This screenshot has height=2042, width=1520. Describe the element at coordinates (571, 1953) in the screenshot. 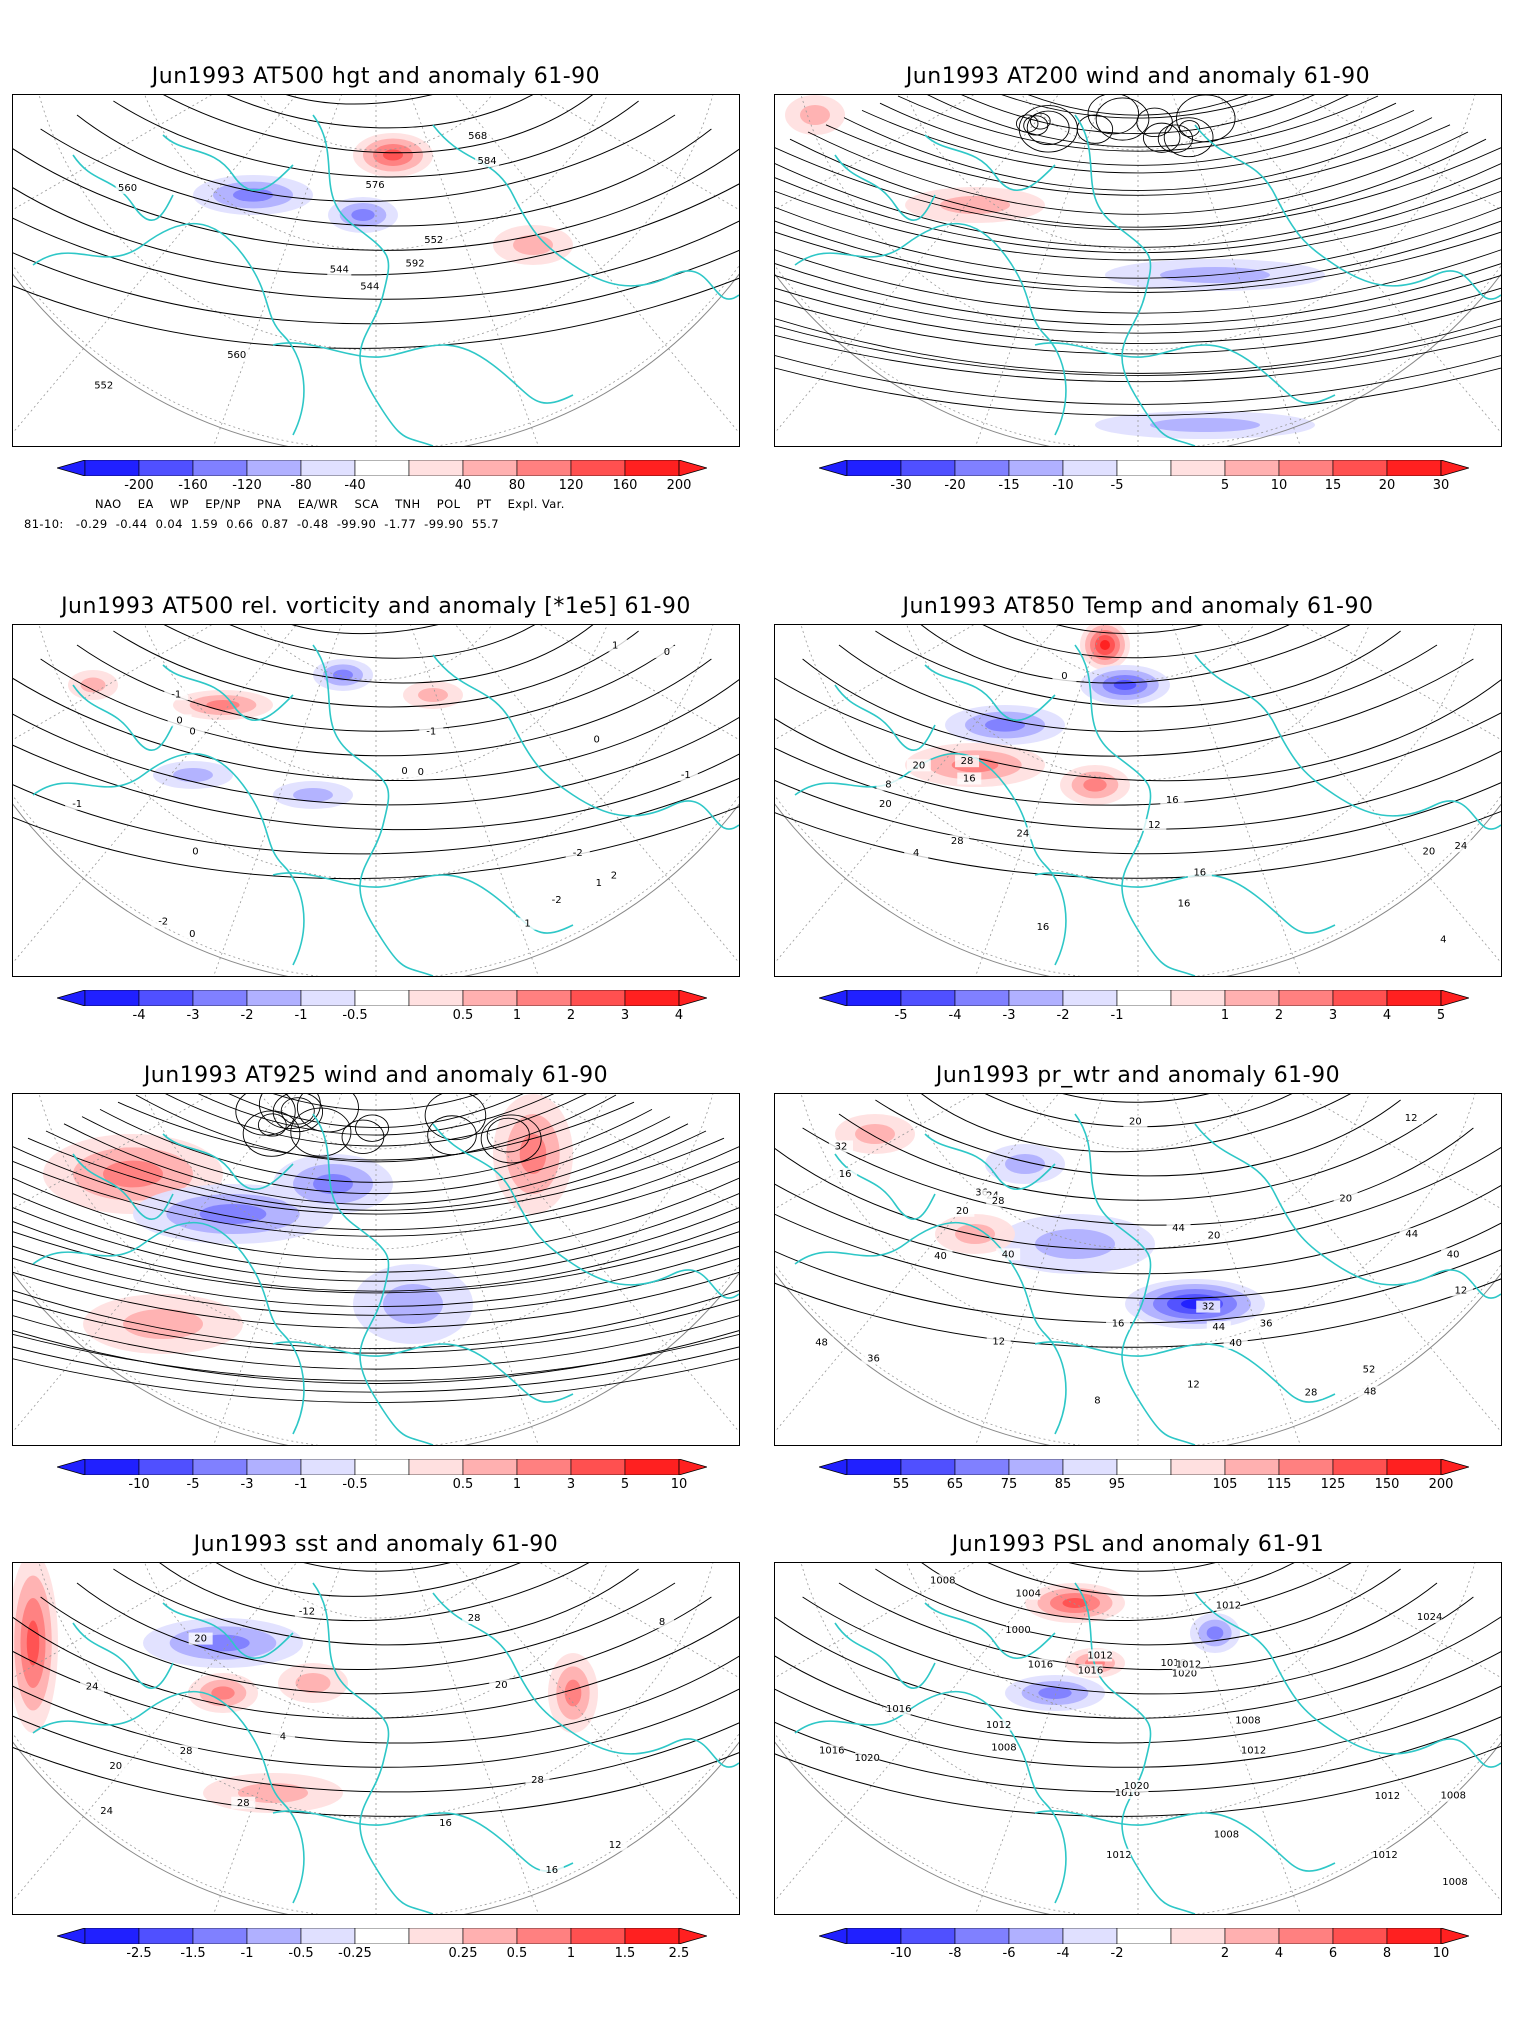

I see `colorbar-tick-label: 1` at that location.